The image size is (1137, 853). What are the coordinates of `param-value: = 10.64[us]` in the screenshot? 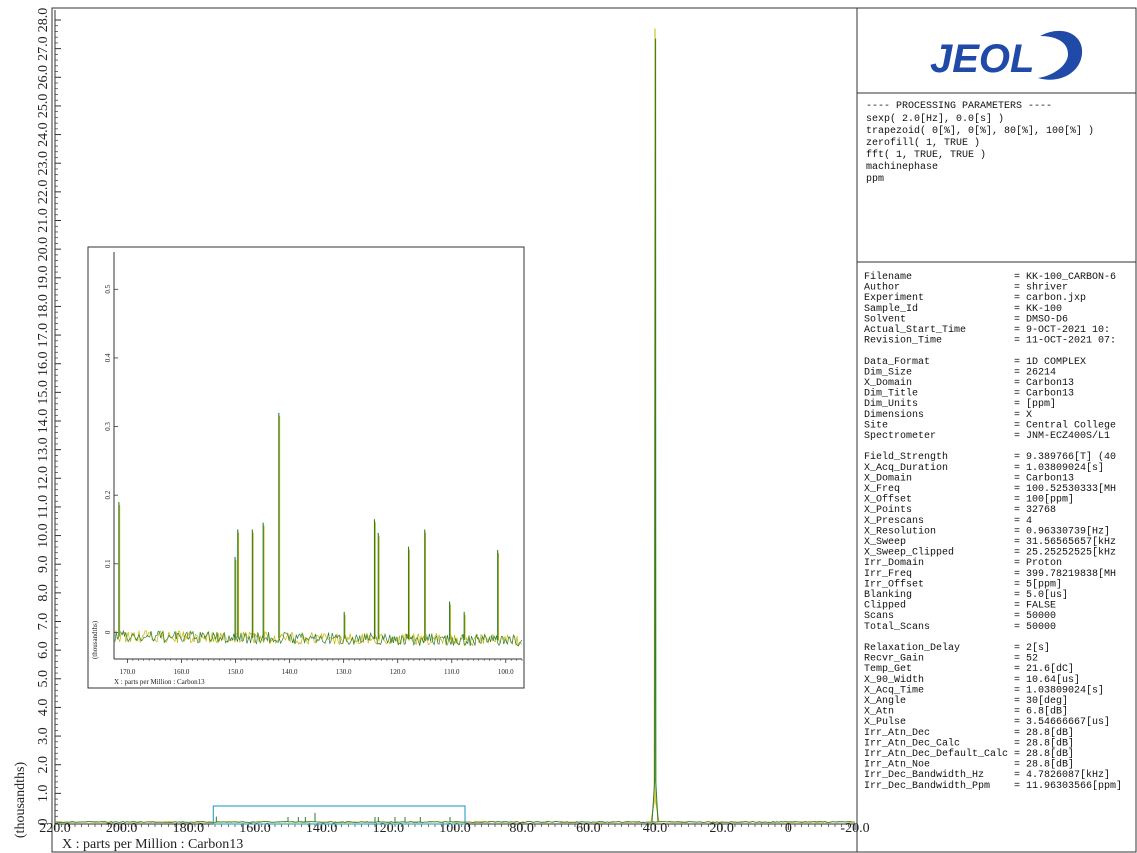 It's located at (1047, 680).